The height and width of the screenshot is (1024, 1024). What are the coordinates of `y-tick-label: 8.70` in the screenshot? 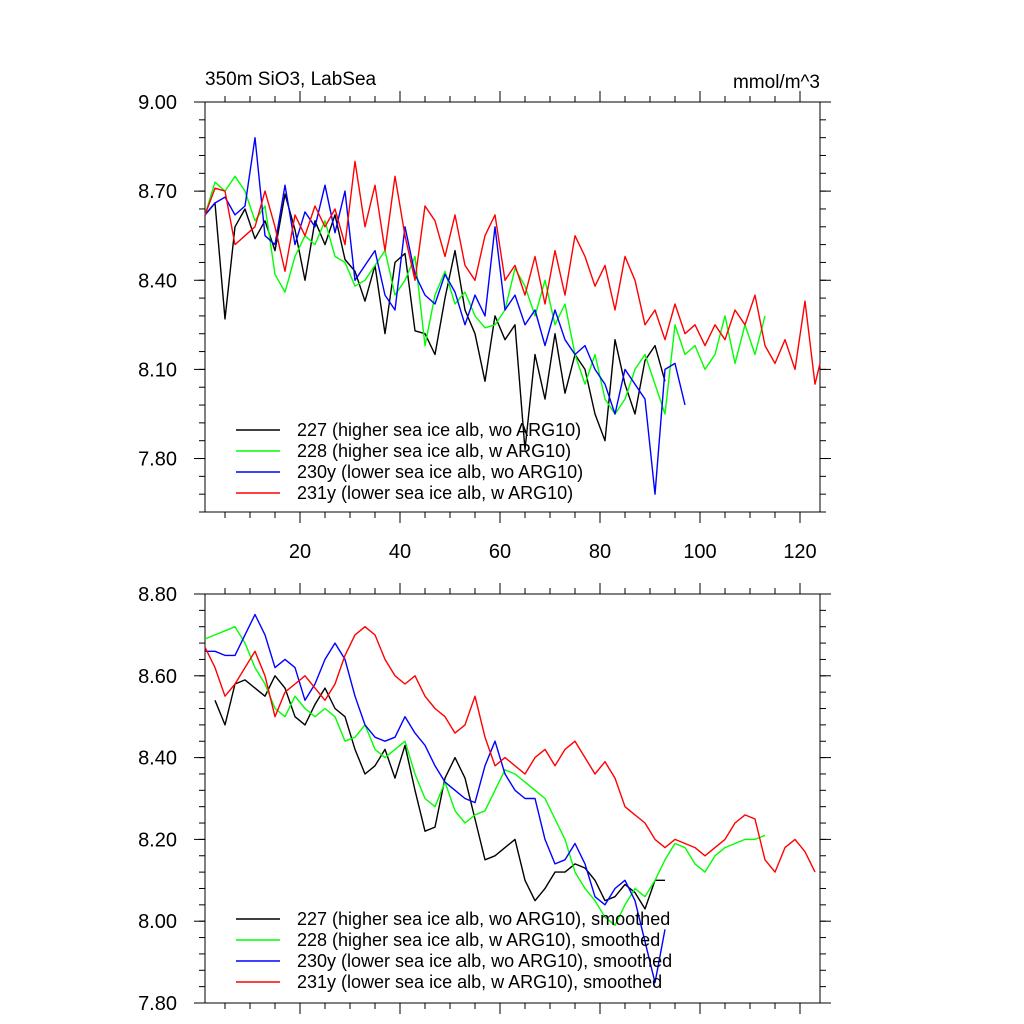 It's located at (157, 192).